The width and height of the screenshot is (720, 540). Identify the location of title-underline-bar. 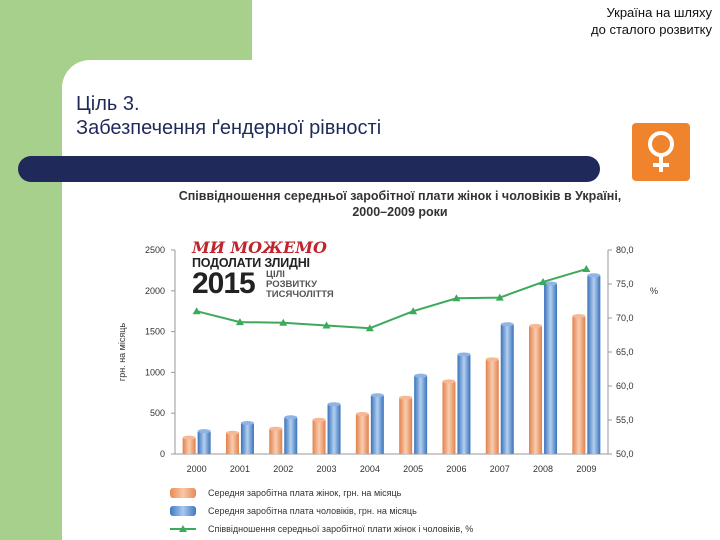
(309, 169).